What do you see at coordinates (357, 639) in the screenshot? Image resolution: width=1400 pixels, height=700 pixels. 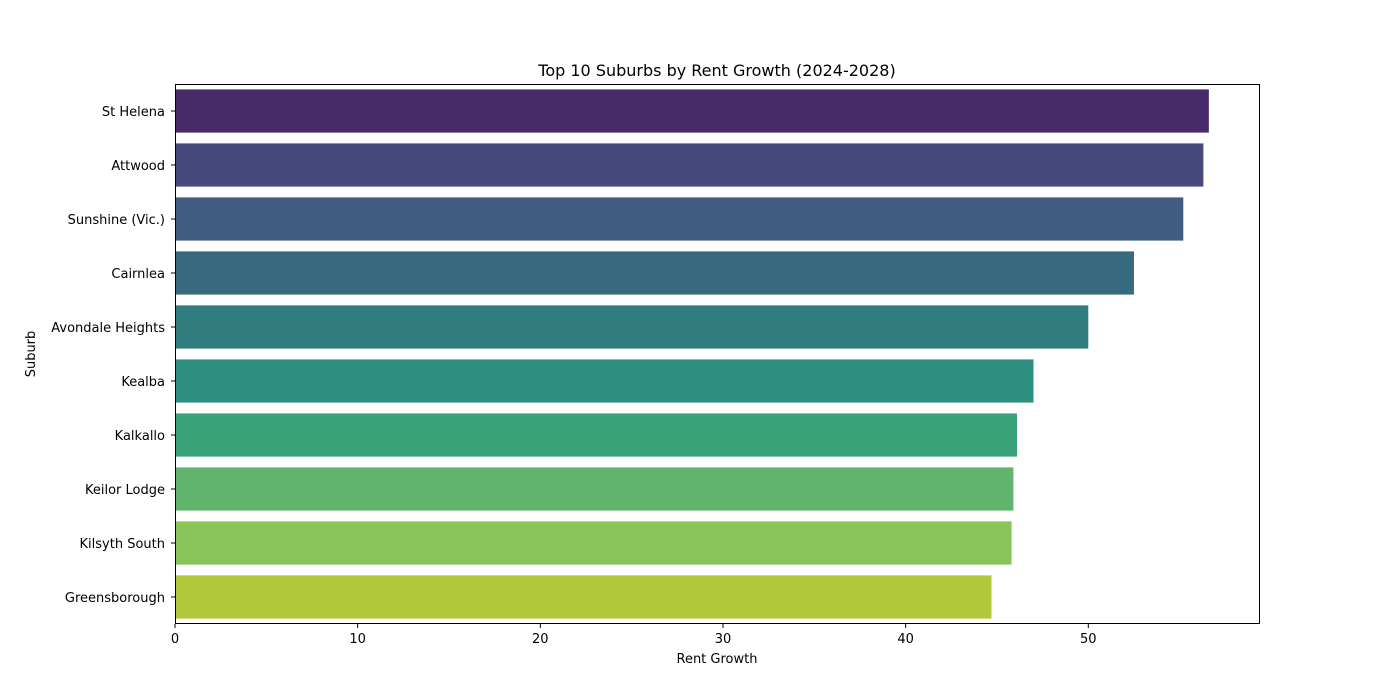 I see `x-tick-label: 10` at bounding box center [357, 639].